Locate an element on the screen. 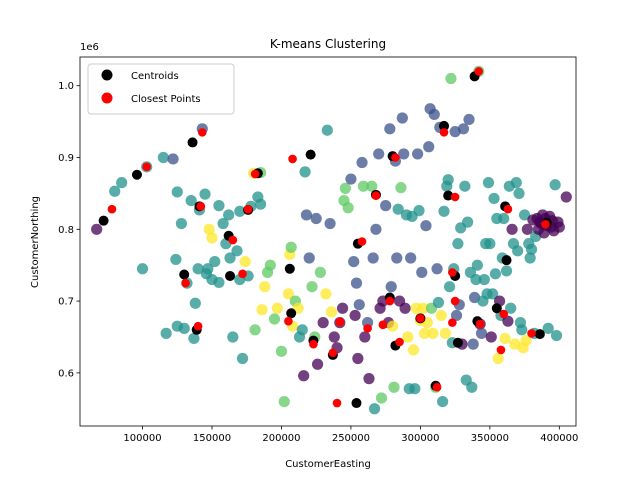 The image size is (640, 480). legend-centroids-label: Centroids is located at coordinates (155, 76).